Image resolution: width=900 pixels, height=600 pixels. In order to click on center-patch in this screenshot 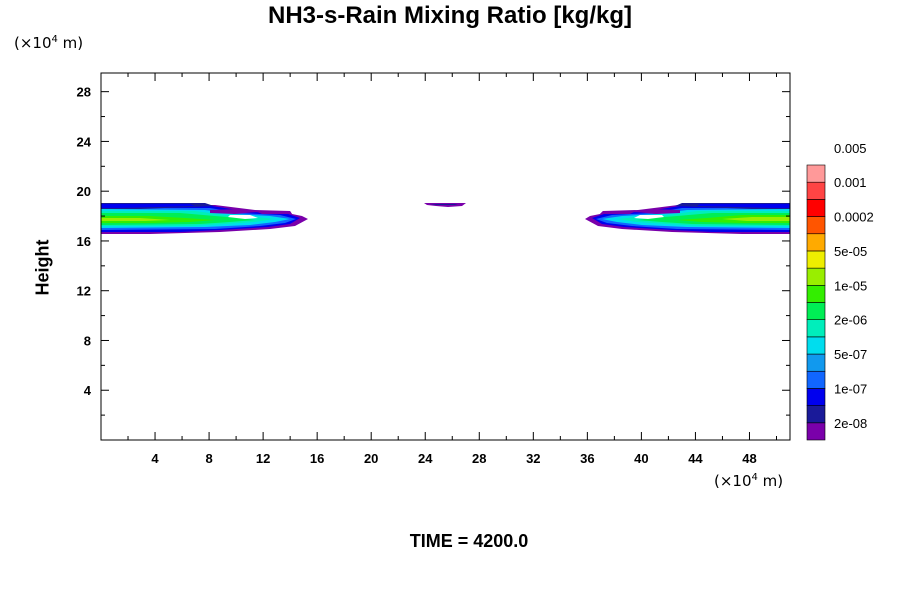, I will do `click(445, 205)`.